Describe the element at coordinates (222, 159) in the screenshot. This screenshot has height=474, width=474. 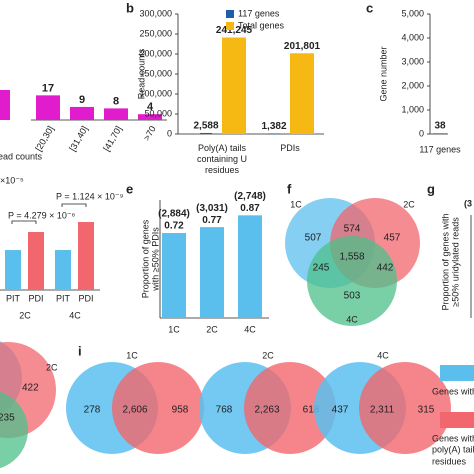
I see `x-tick-label: Poly(A) tails containing U residues` at that location.